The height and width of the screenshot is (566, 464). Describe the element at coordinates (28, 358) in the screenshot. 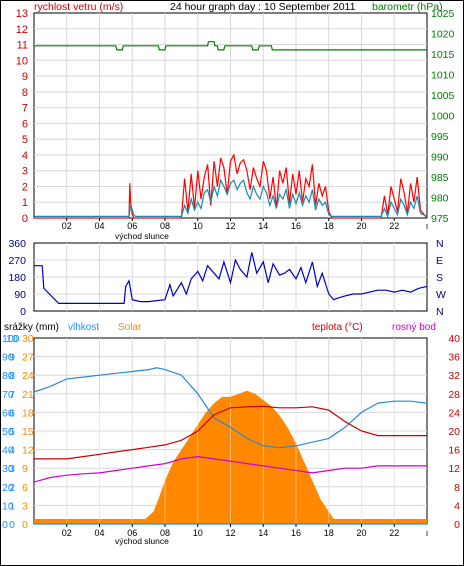

I see `y-tick-label: 27` at that location.